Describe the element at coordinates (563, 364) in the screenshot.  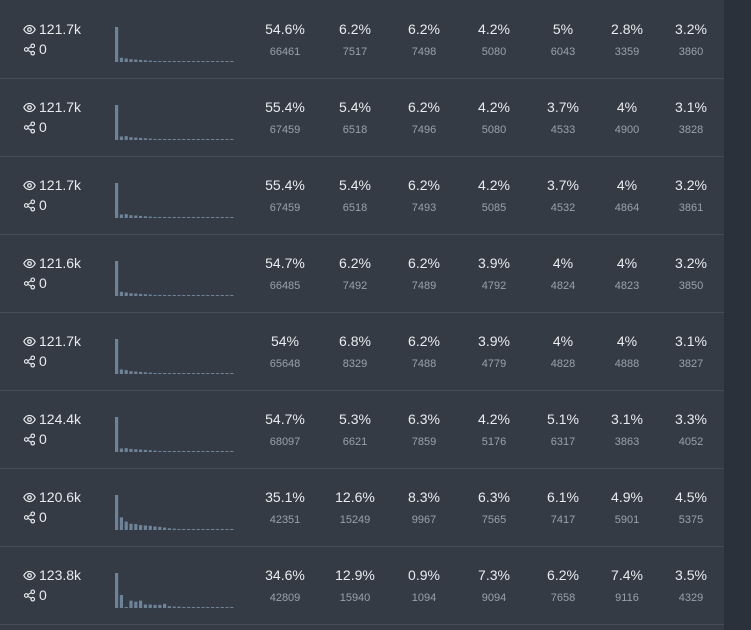
I see `count-value: 4828` at that location.